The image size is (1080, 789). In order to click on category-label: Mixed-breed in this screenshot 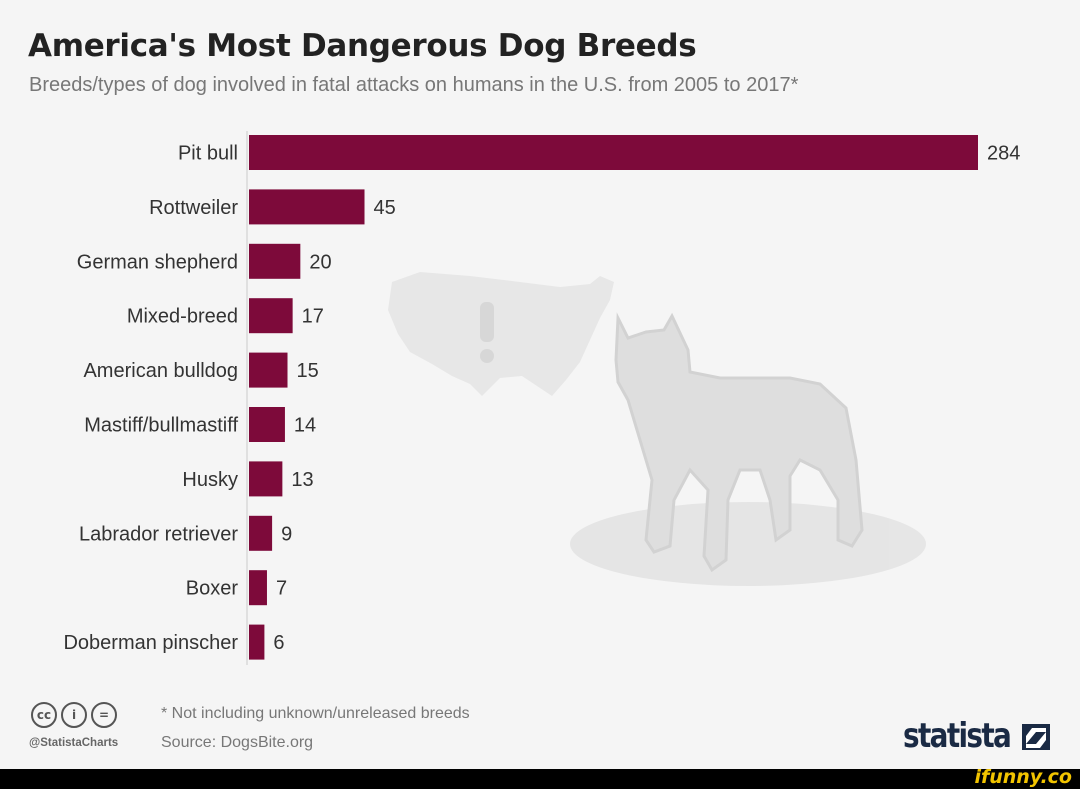, I will do `click(182, 317)`.